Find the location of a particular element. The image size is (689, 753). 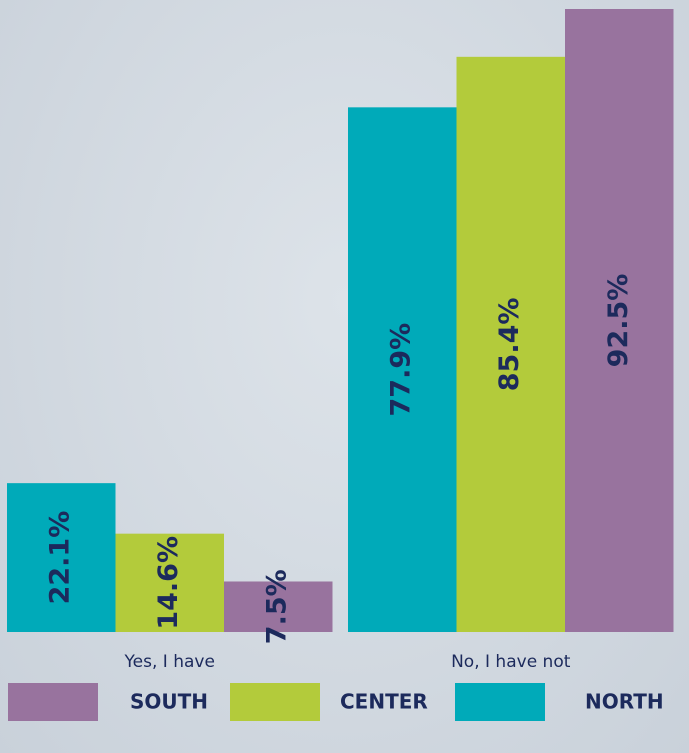

legend-label: NORTH is located at coordinates (624, 702).